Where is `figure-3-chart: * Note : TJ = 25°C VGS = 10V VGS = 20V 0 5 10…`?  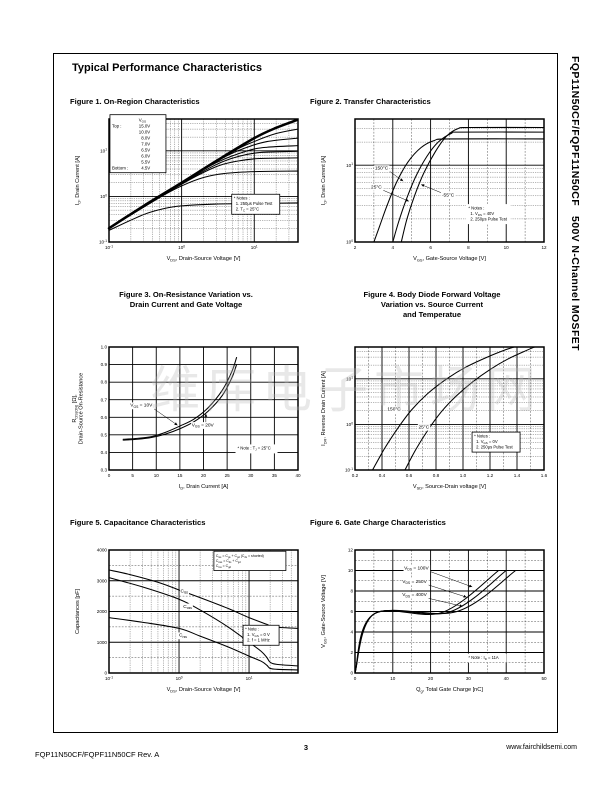 figure-3-chart: * Note : TJ = 25°C VGS = 10V VGS = 20V 0 5 10… is located at coordinates (186, 418).